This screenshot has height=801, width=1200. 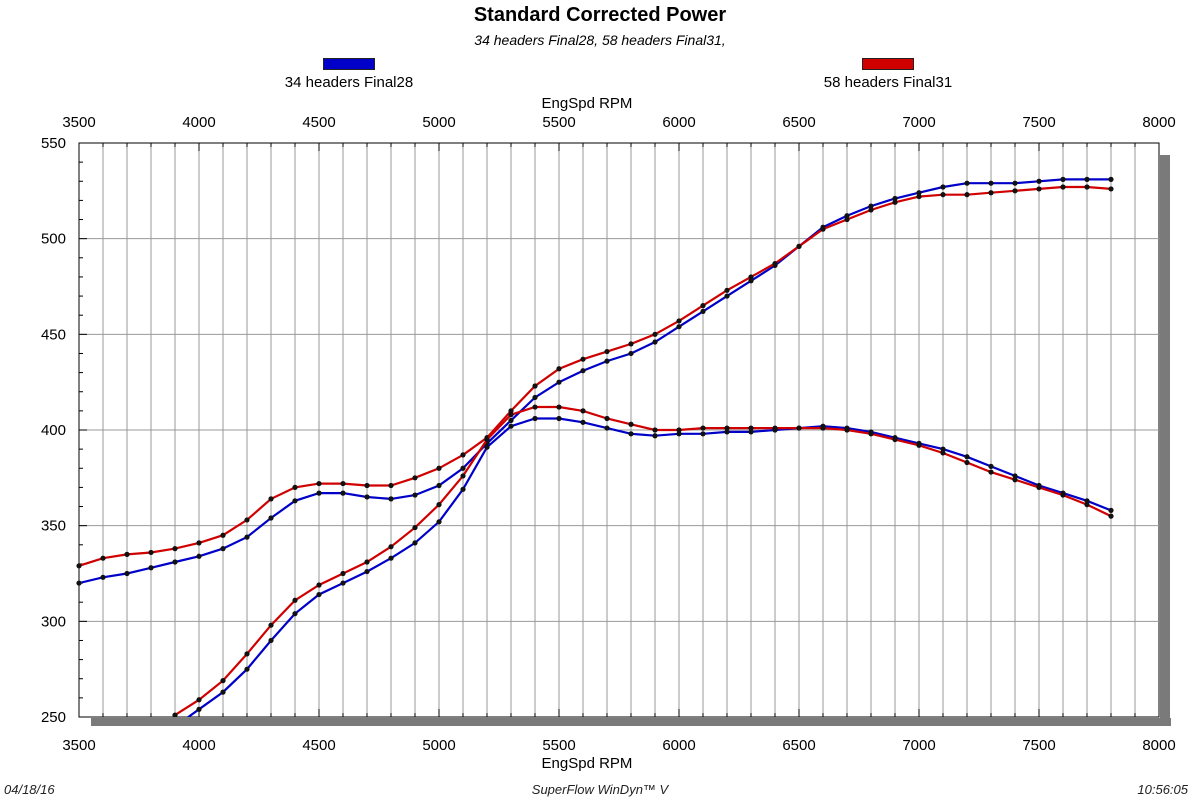 I want to click on x-tick-label-top: 4000, so click(x=198, y=122).